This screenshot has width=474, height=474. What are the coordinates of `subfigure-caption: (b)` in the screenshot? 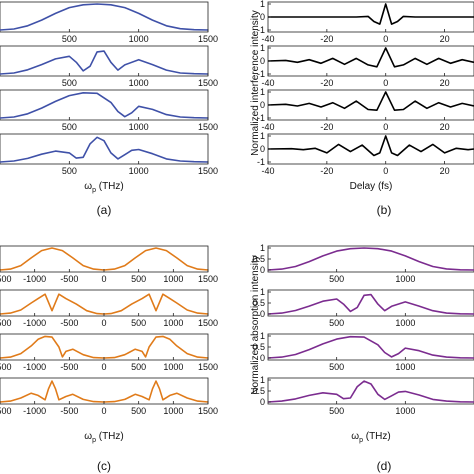 It's located at (384, 210).